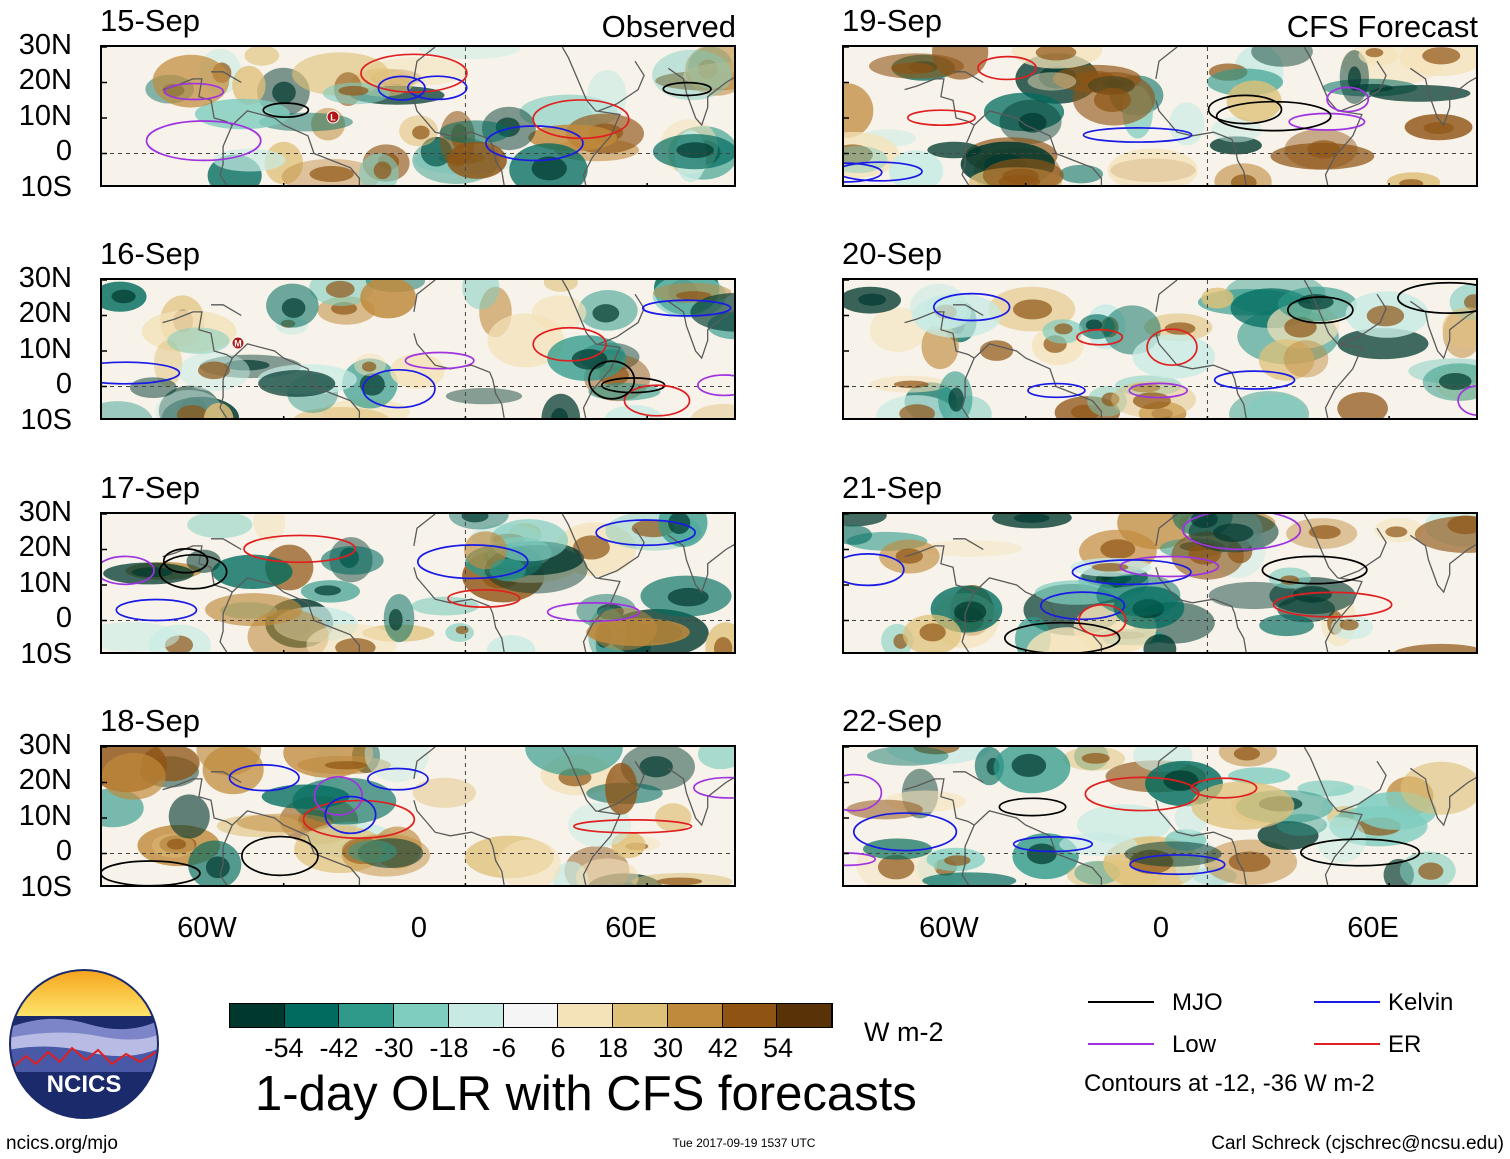  I want to click on contour-note: Contours at -12, -36 W m-2, so click(1229, 1083).